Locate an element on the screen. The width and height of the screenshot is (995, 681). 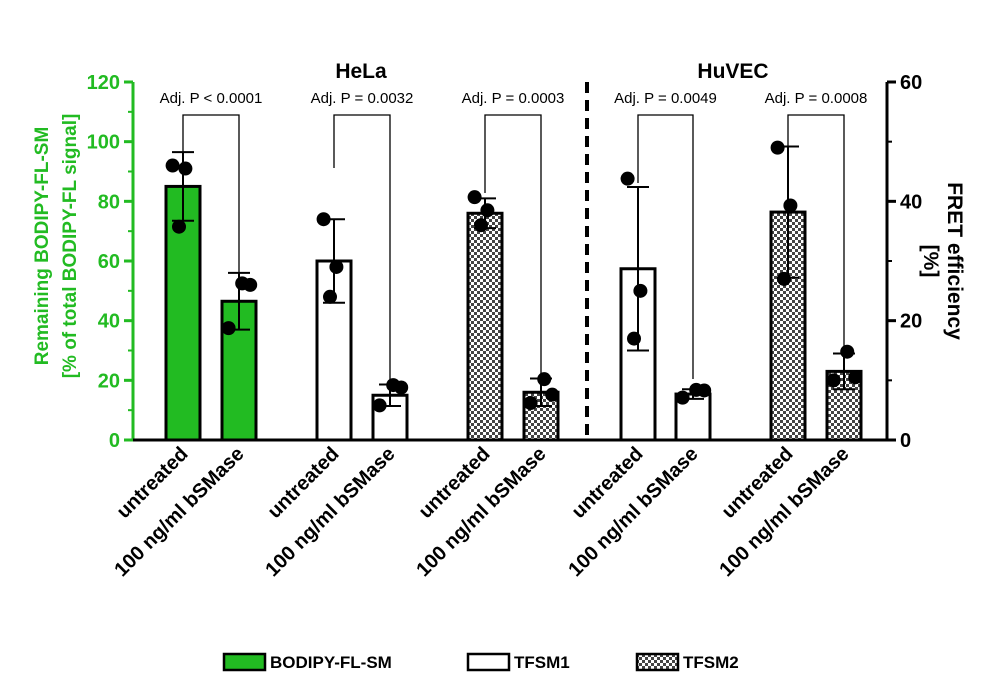
left-tick-label: 60 is located at coordinates (109, 262).